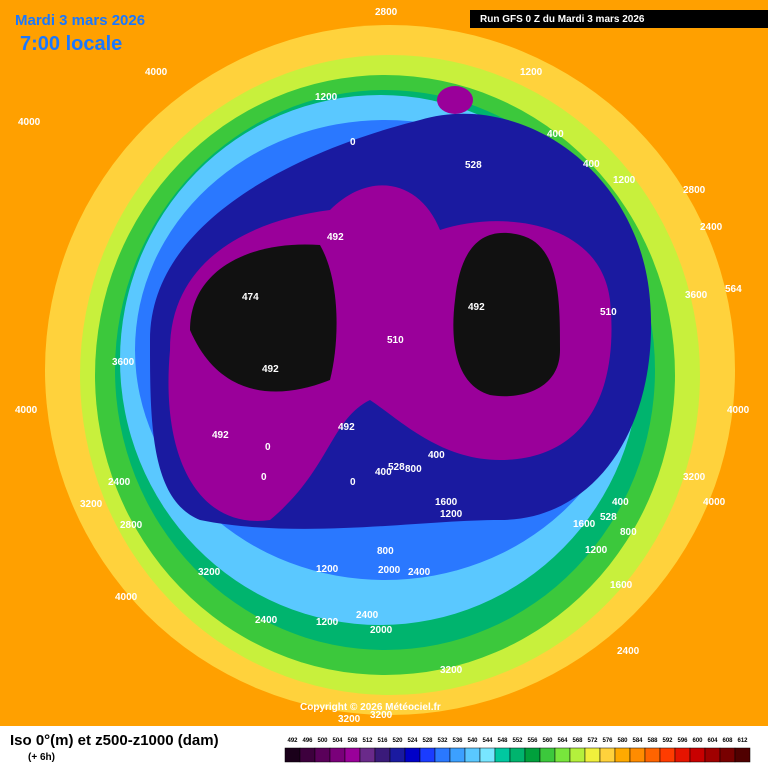 This screenshot has width=768, height=773. Describe the element at coordinates (502, 741) in the screenshot. I see `scale-label: 548` at that location.